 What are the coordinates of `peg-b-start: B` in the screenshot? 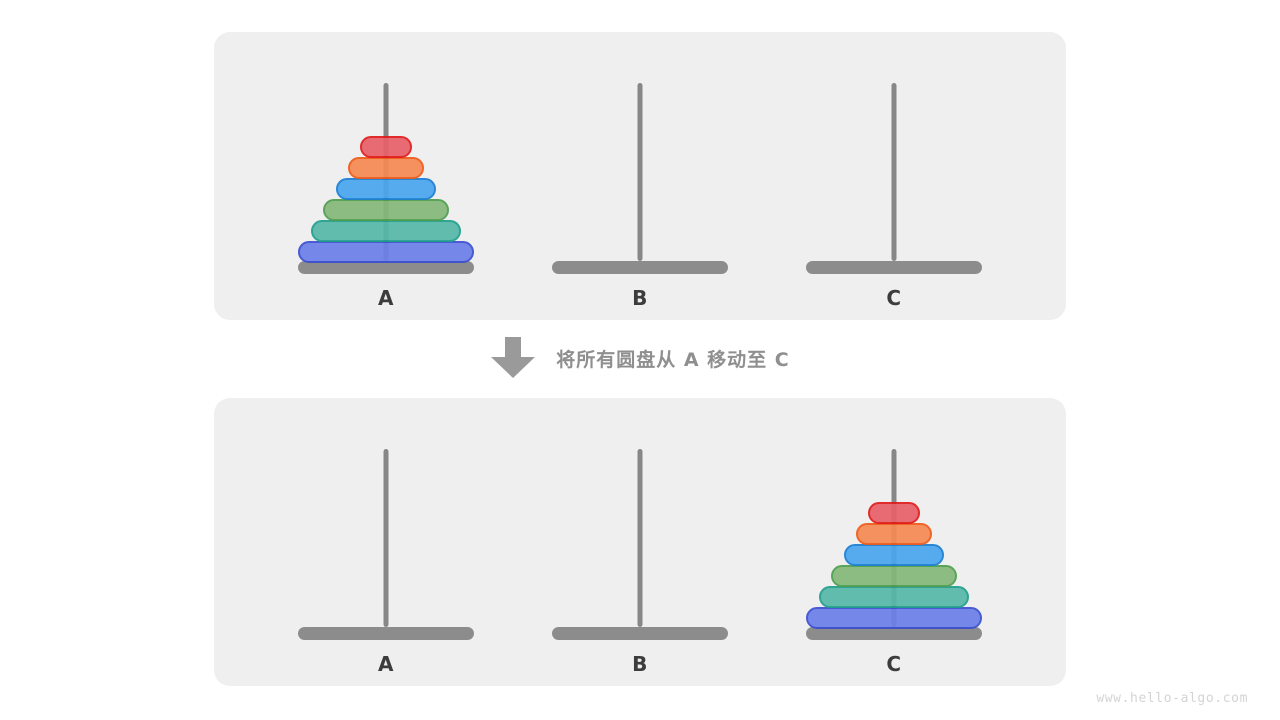 It's located at (640, 192).